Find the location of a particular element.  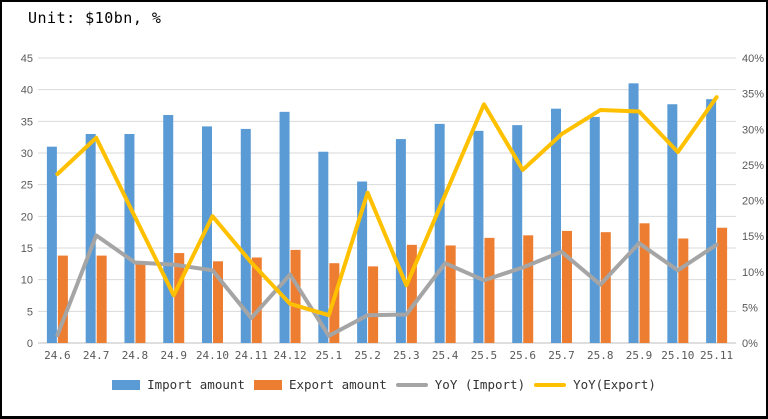

legend-item-import: Import amount is located at coordinates (178, 384).